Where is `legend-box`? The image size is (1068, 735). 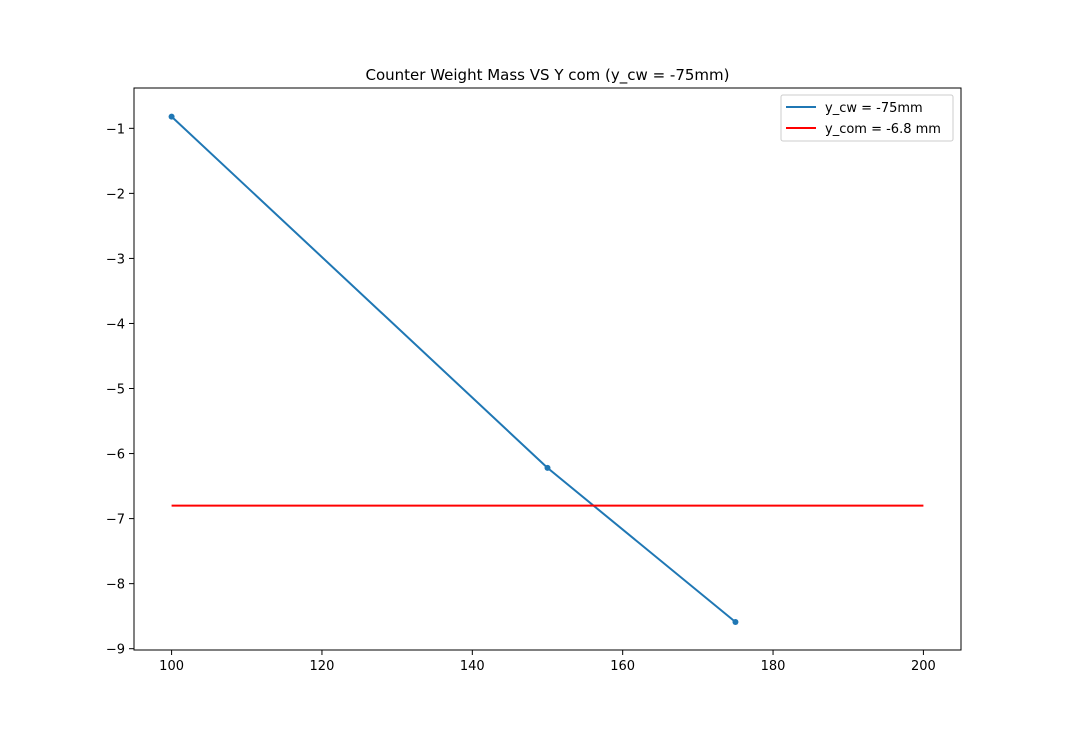
legend-box is located at coordinates (867, 118).